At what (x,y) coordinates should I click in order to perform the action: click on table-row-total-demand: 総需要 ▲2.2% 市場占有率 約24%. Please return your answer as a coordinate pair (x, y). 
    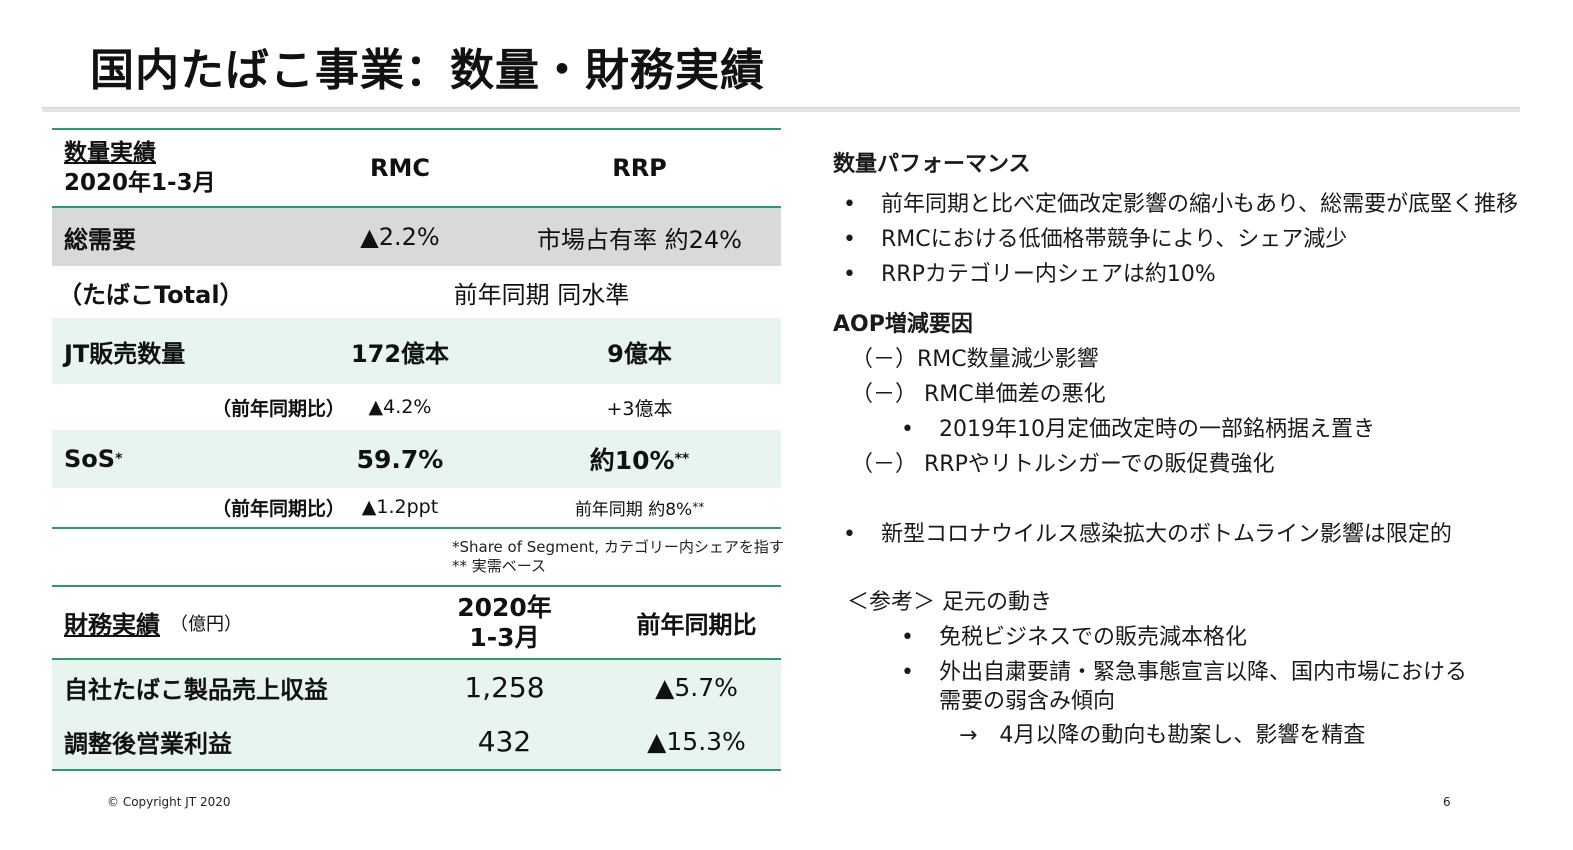
    Looking at the image, I should click on (416, 237).